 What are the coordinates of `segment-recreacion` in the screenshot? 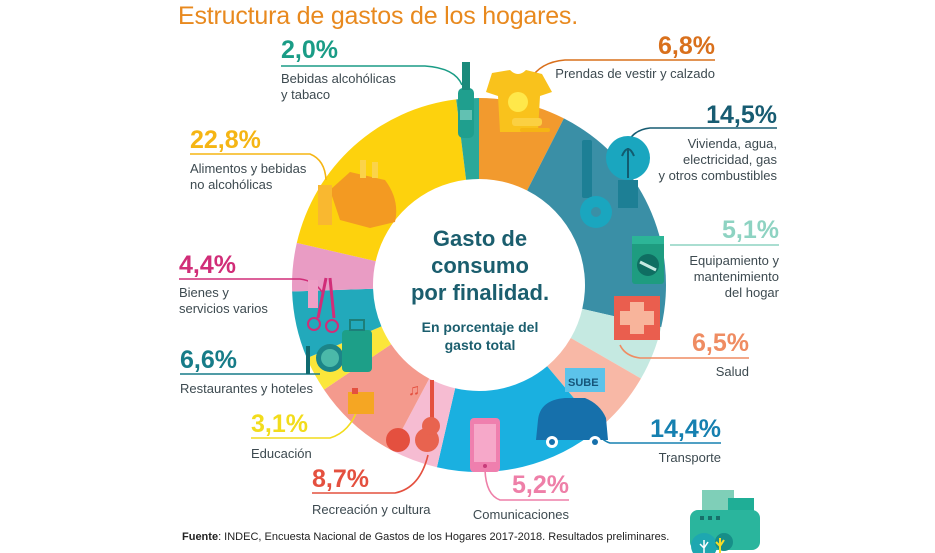 It's located at (376, 397).